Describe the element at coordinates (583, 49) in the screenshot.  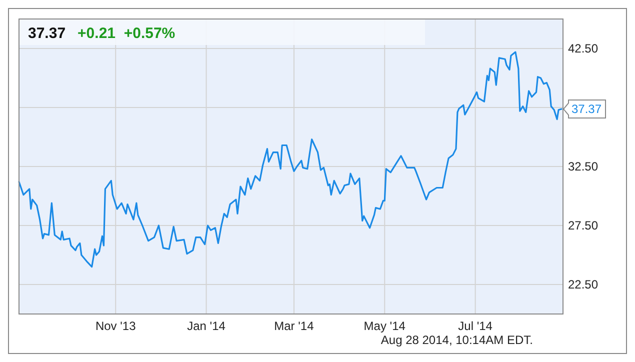
I see `y-tick-label: 42.50` at that location.